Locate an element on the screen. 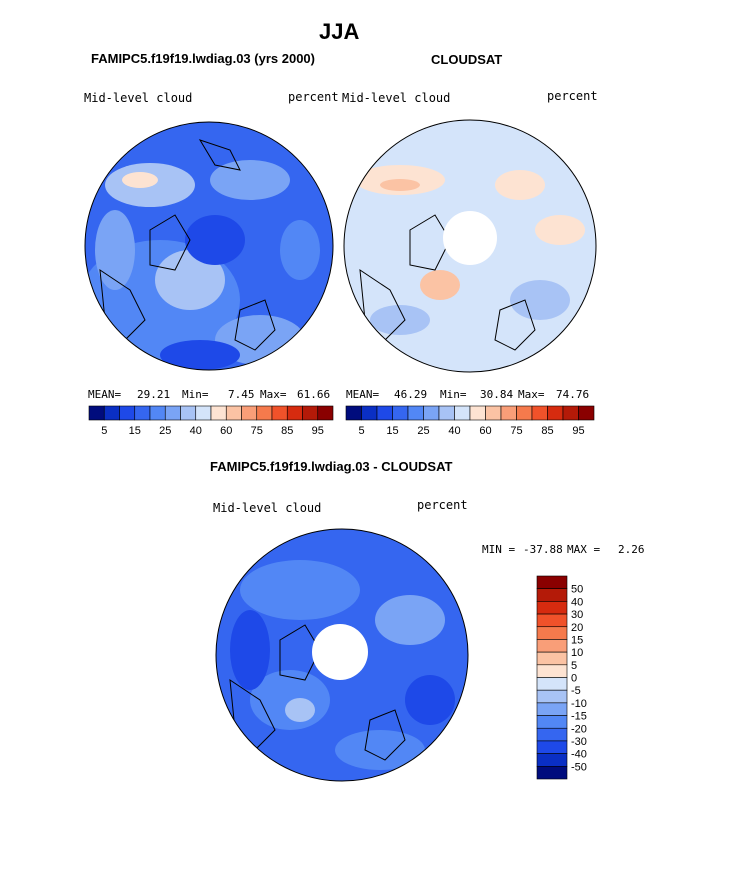 The width and height of the screenshot is (733, 882). obs-panel-title: CLOUDSAT is located at coordinates (467, 59).